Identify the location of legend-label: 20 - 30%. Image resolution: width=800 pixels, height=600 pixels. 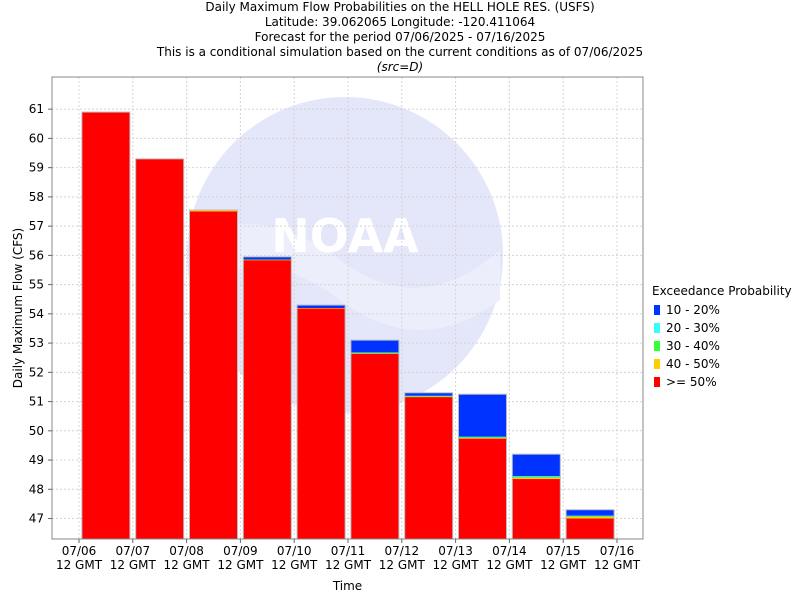
(693, 328).